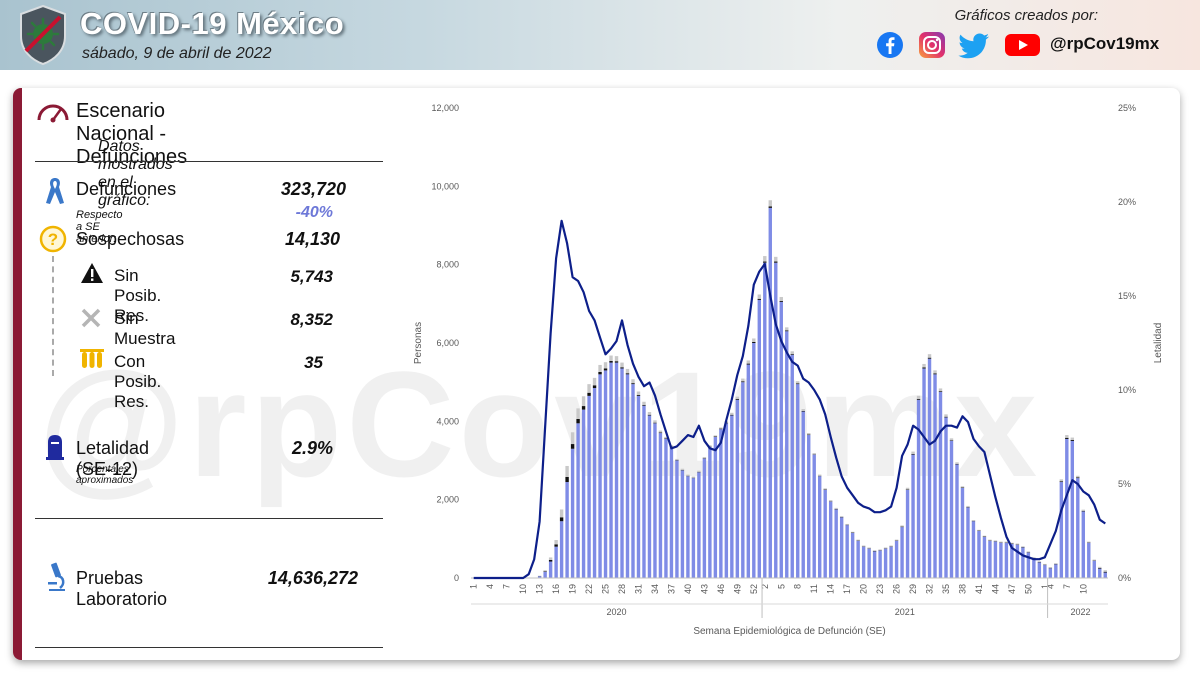 The height and width of the screenshot is (675, 1200). Describe the element at coordinates (1012, 589) in the screenshot. I see `x-tick-label: 47` at that location.